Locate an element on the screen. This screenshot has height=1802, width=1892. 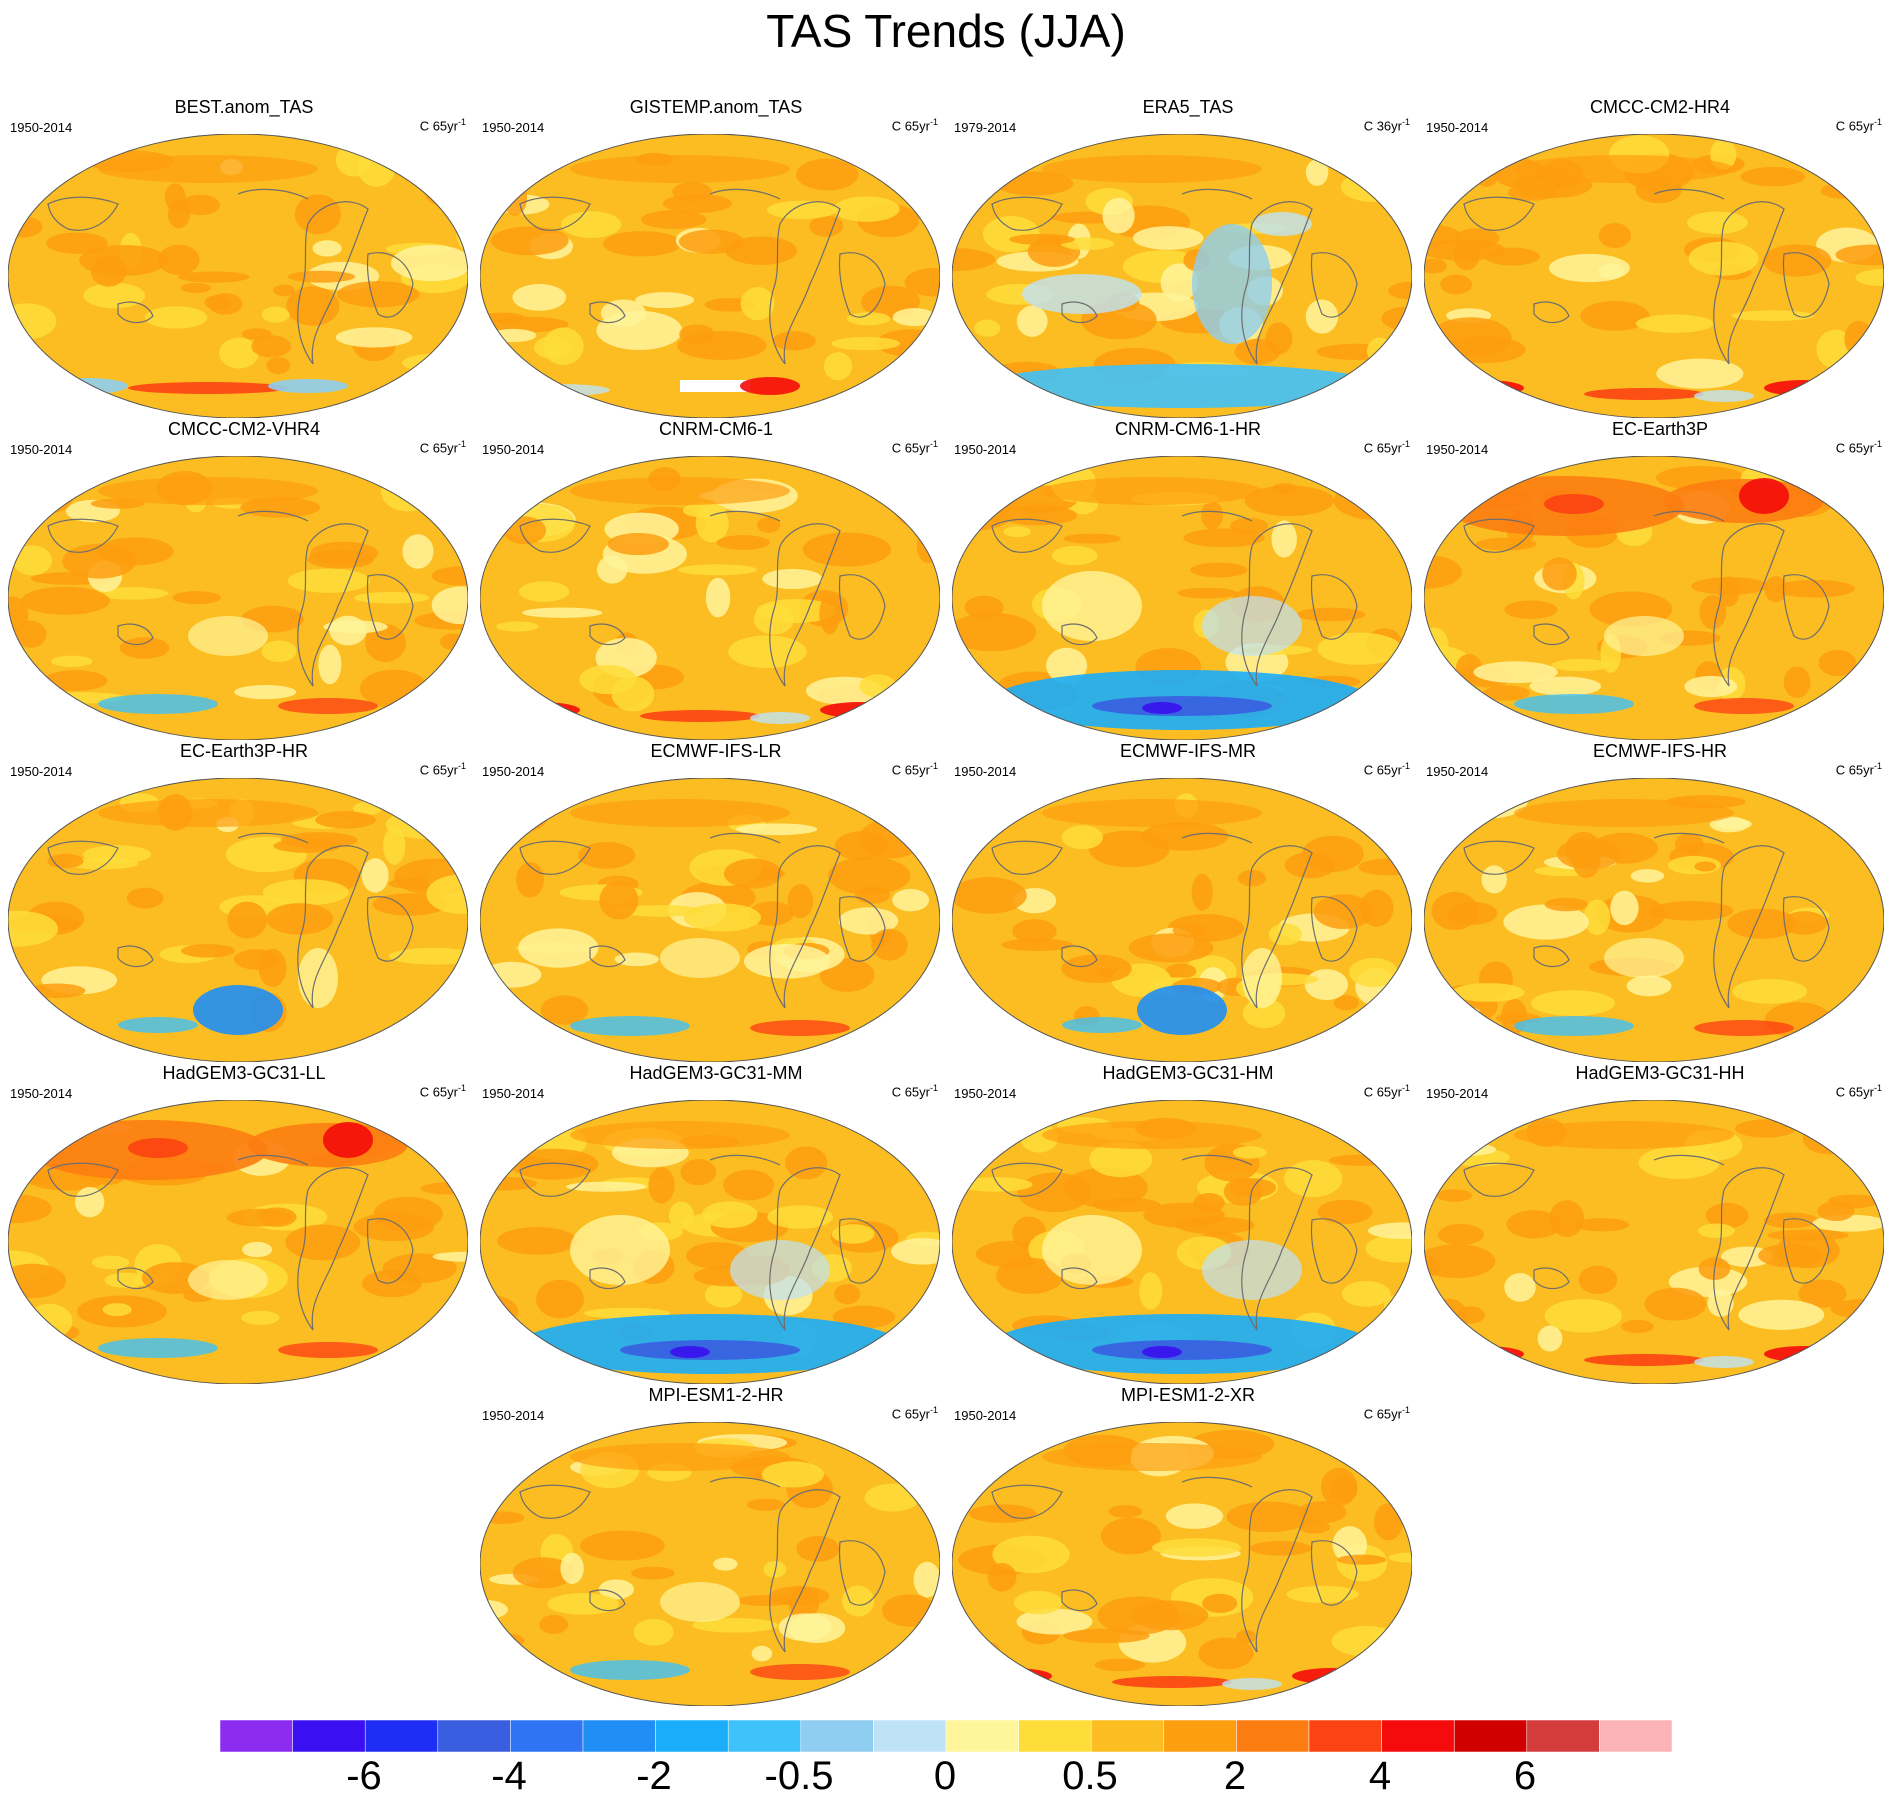
map-panel: EC-Earth3P 1950-2014 C 65yr-1 is located at coordinates (1658, 581).